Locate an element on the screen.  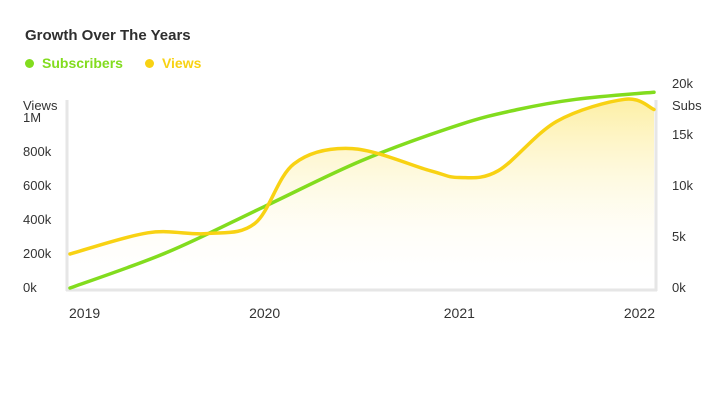
legend-item-views: Views is located at coordinates (173, 63).